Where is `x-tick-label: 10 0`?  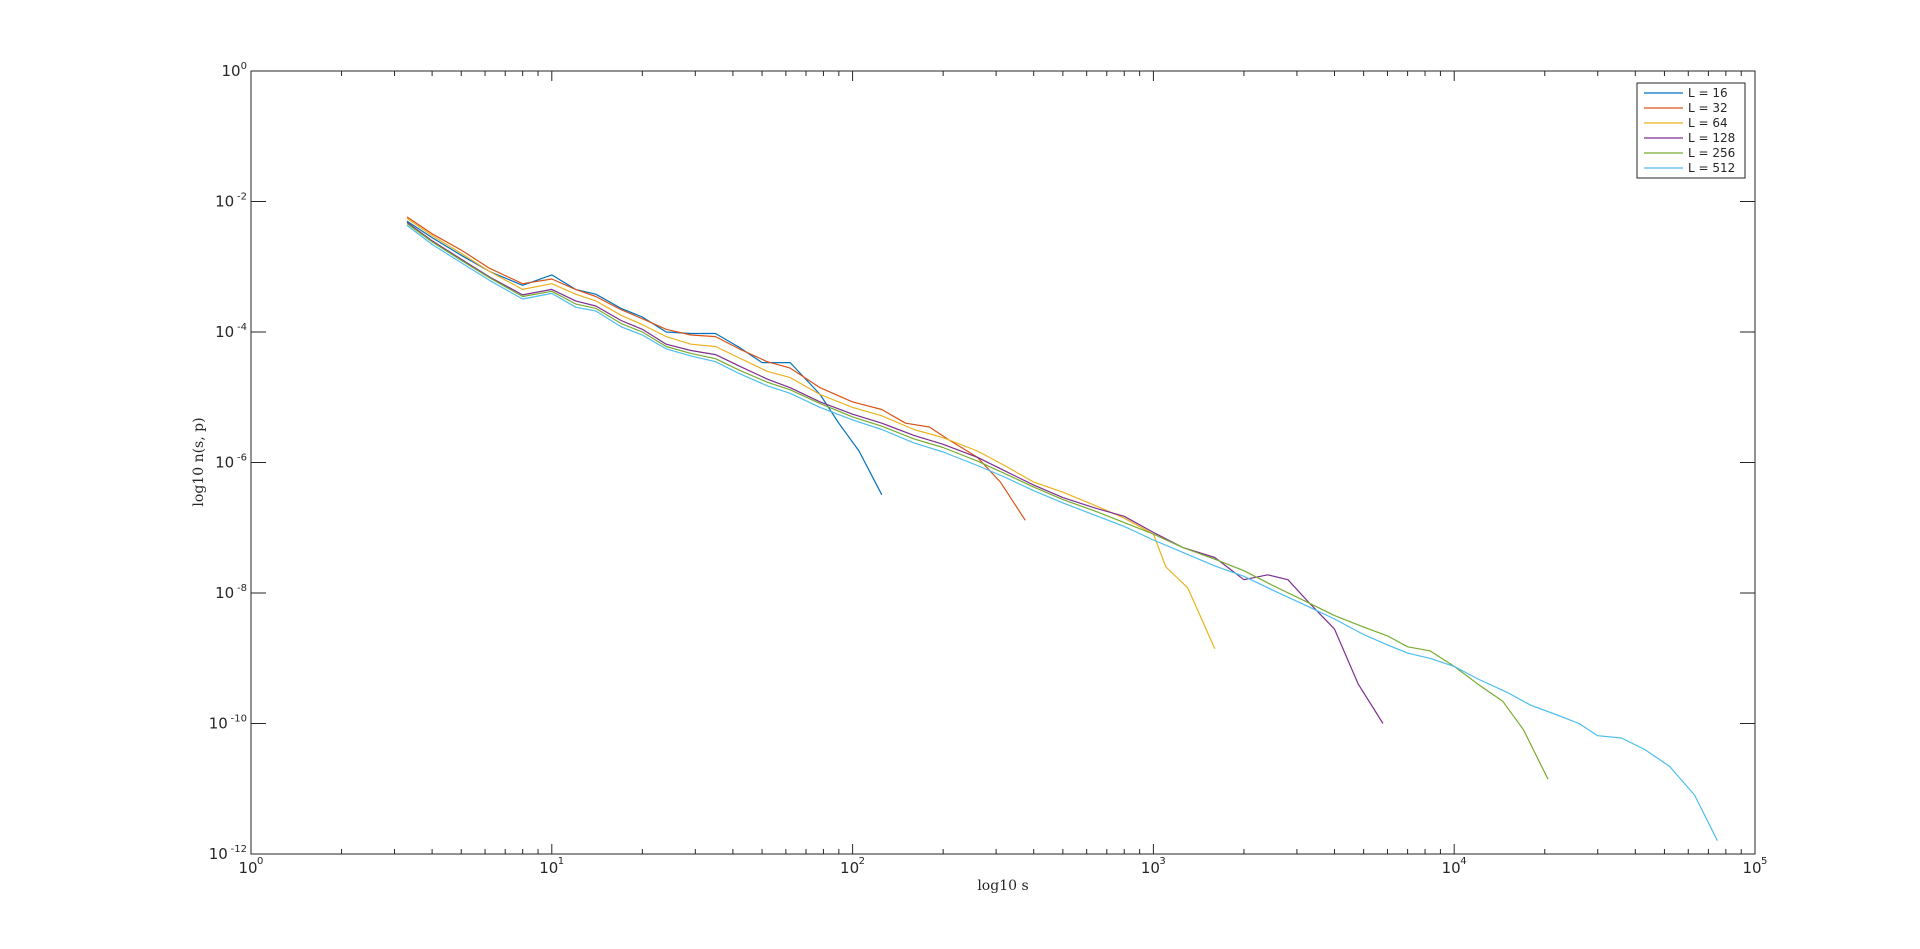
x-tick-label: 10 0 is located at coordinates (250, 866).